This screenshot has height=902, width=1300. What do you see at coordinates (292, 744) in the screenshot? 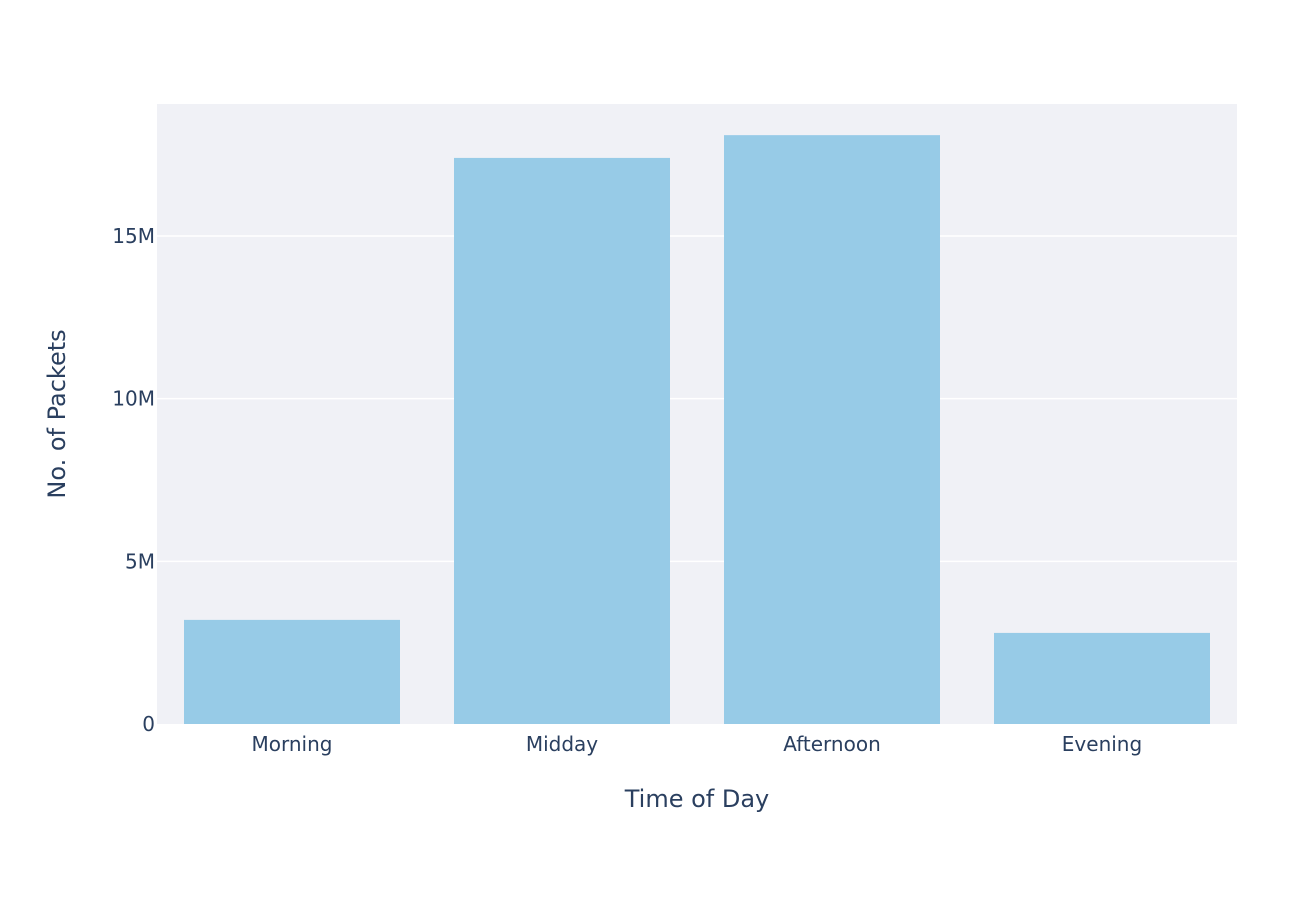
I see `x-tick-label: Morning` at bounding box center [292, 744].